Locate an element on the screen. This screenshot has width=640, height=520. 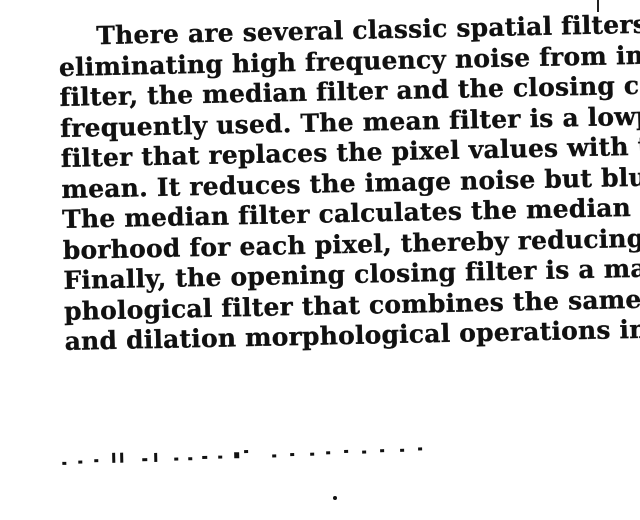
cut-off-text-line is located at coordinates (328, 453).